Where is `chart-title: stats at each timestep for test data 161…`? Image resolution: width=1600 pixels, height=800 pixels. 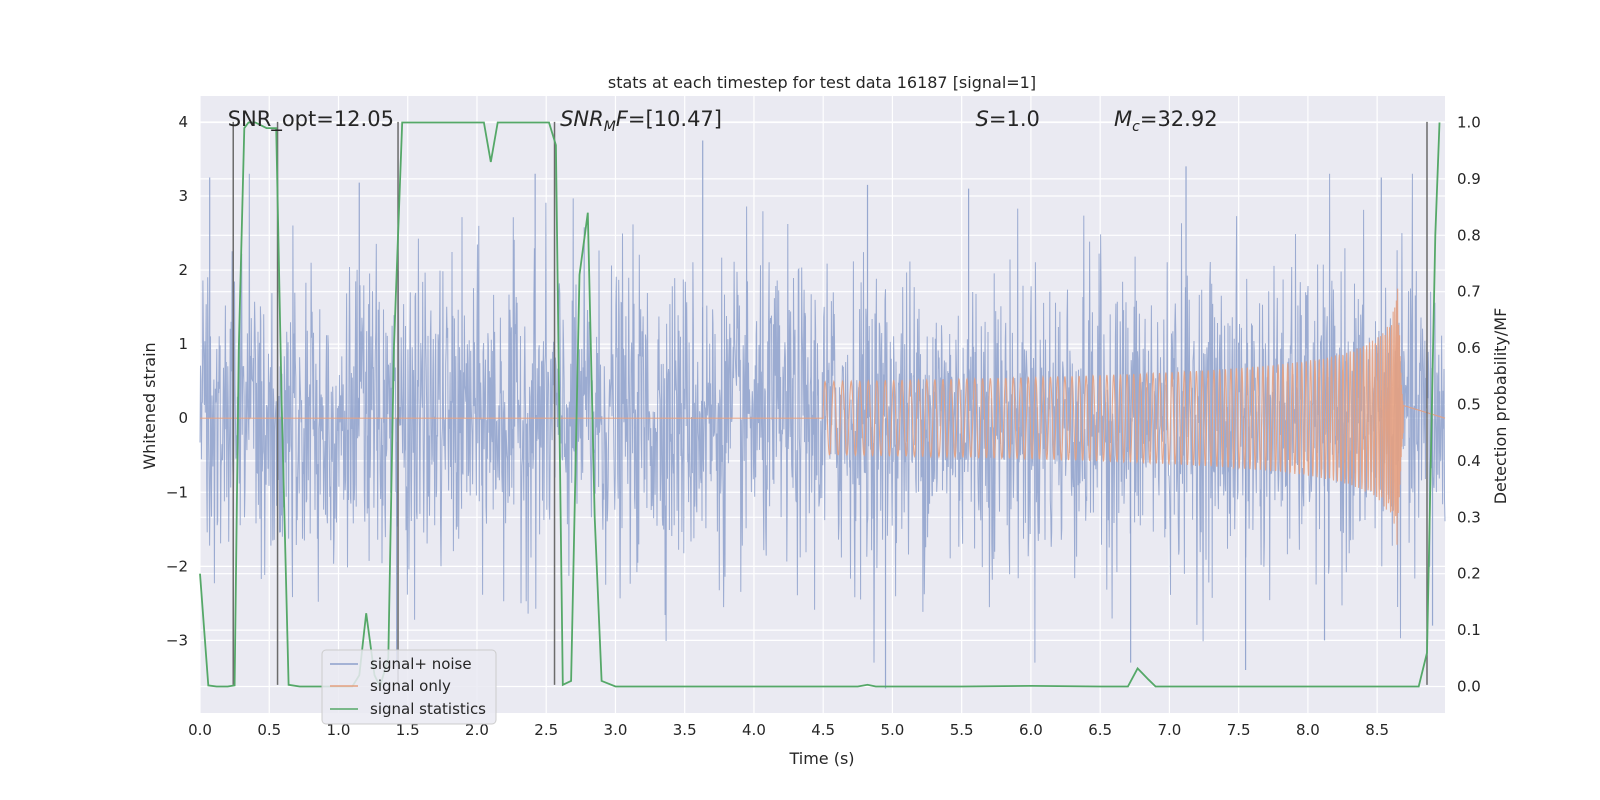 chart-title: stats at each timestep for test data 161… is located at coordinates (822, 82).